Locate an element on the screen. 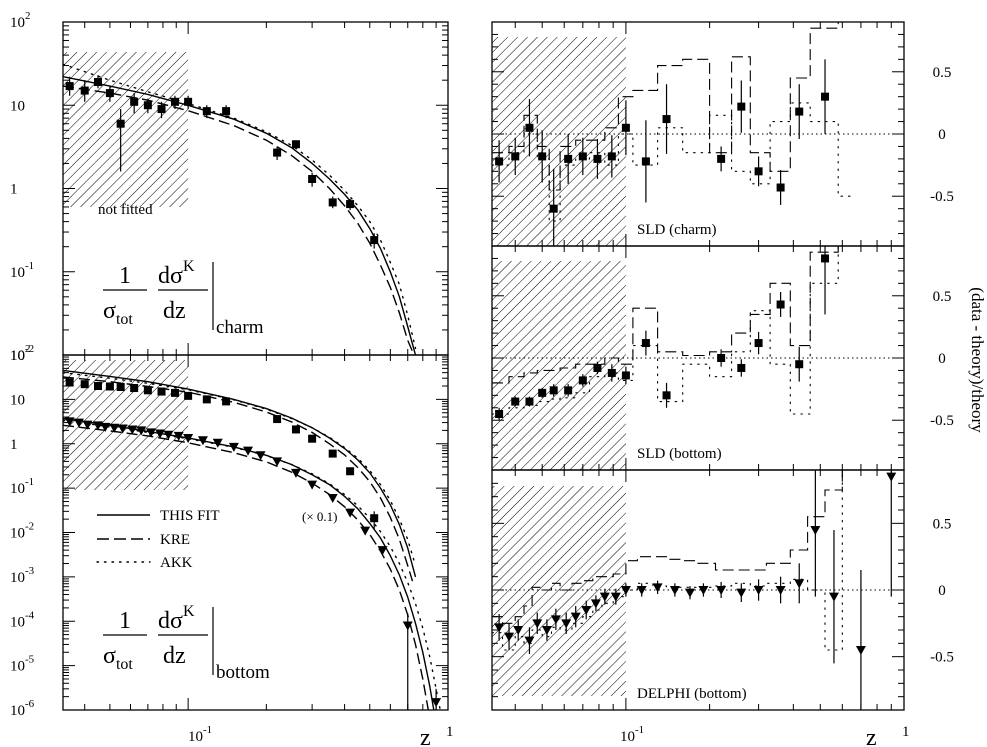 This screenshot has height=747, width=987. legend-label-akk: AKK is located at coordinates (176, 563).